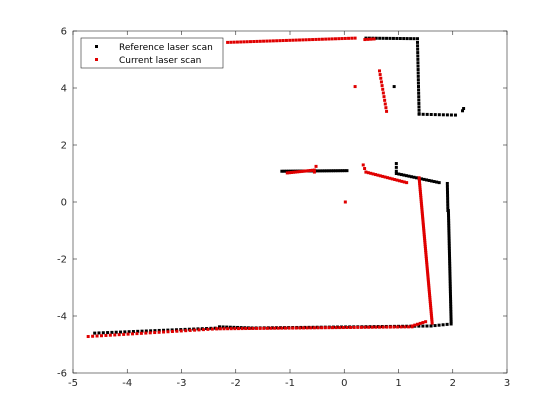 The image size is (560, 420). What do you see at coordinates (64, 146) in the screenshot?
I see `y-tick-label: 2` at bounding box center [64, 146].